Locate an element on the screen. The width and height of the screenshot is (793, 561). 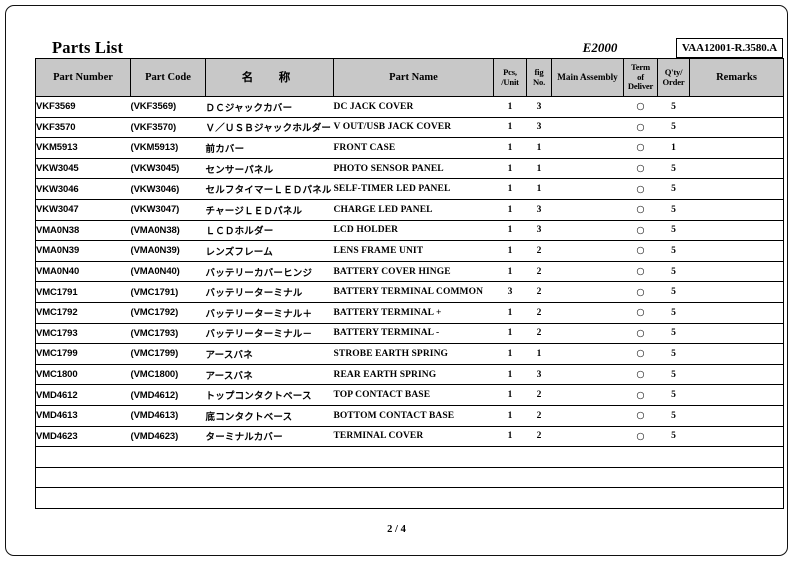
cell-name-jp: アースバネ is located at coordinates (269, 374).